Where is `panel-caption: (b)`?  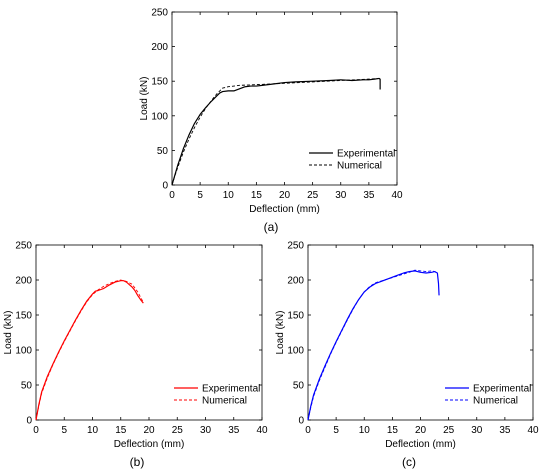
panel-caption: (b) is located at coordinates (137, 462).